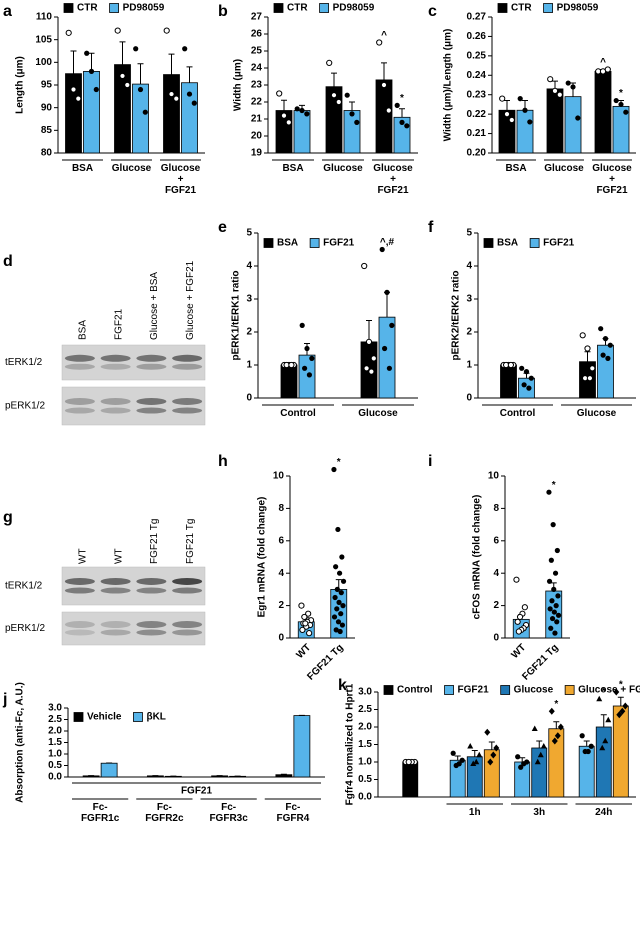 Image resolution: width=640 pixels, height=949 pixels. Describe the element at coordinates (365, 692) in the screenshot. I see `y-tick-label: 3.0` at that location.